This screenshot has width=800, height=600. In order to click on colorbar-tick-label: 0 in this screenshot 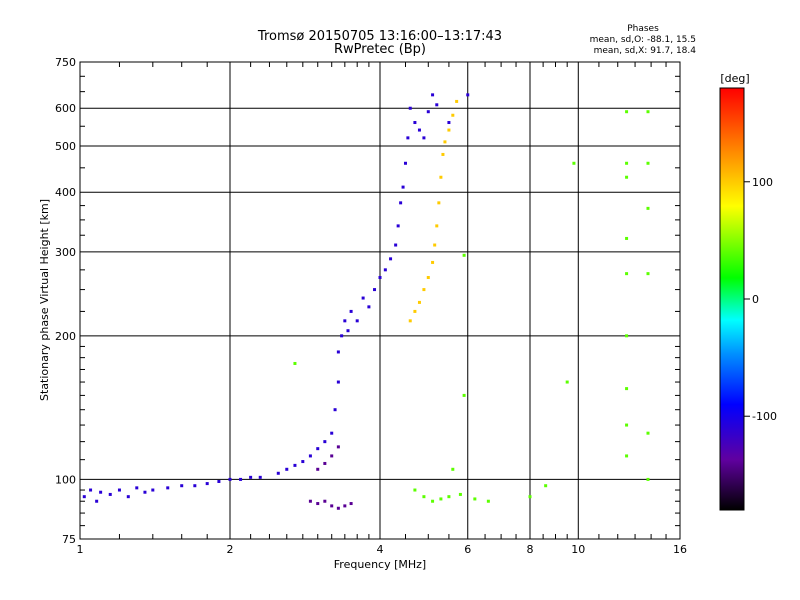, I will do `click(755, 299)`.